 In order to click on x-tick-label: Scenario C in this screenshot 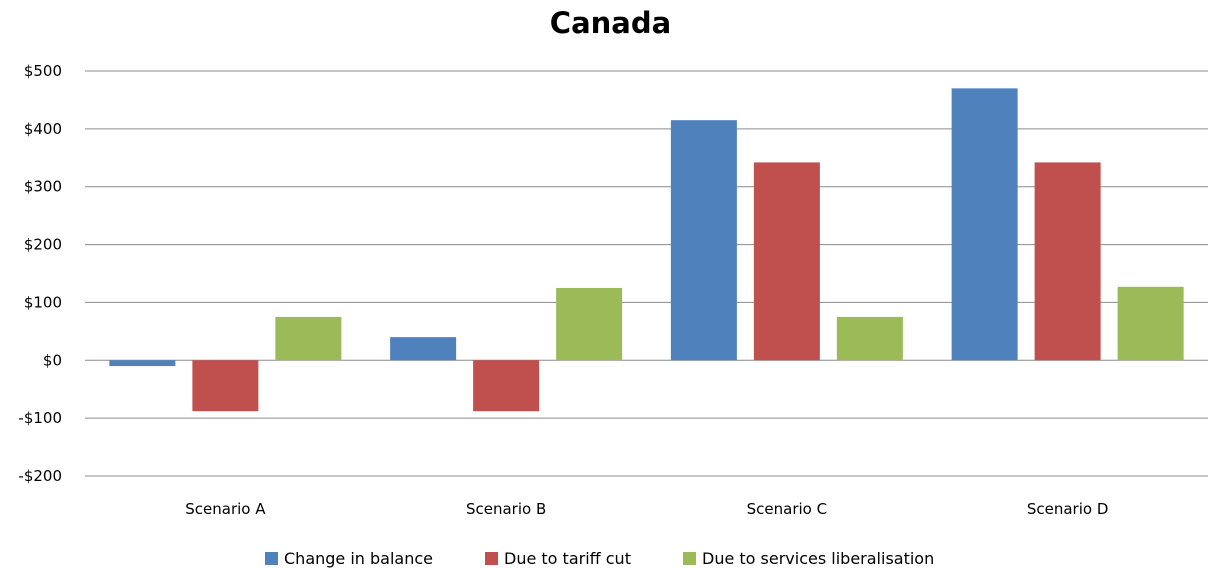, I will do `click(787, 509)`.